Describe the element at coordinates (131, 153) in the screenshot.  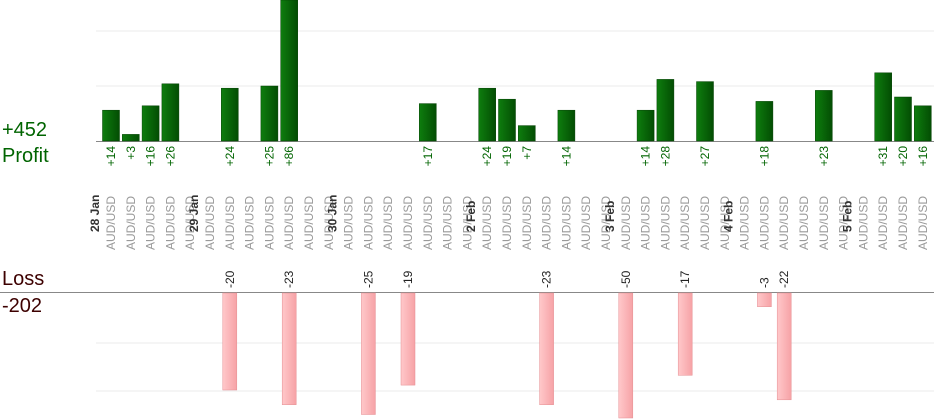
I see `profit-data-label: +3` at that location.